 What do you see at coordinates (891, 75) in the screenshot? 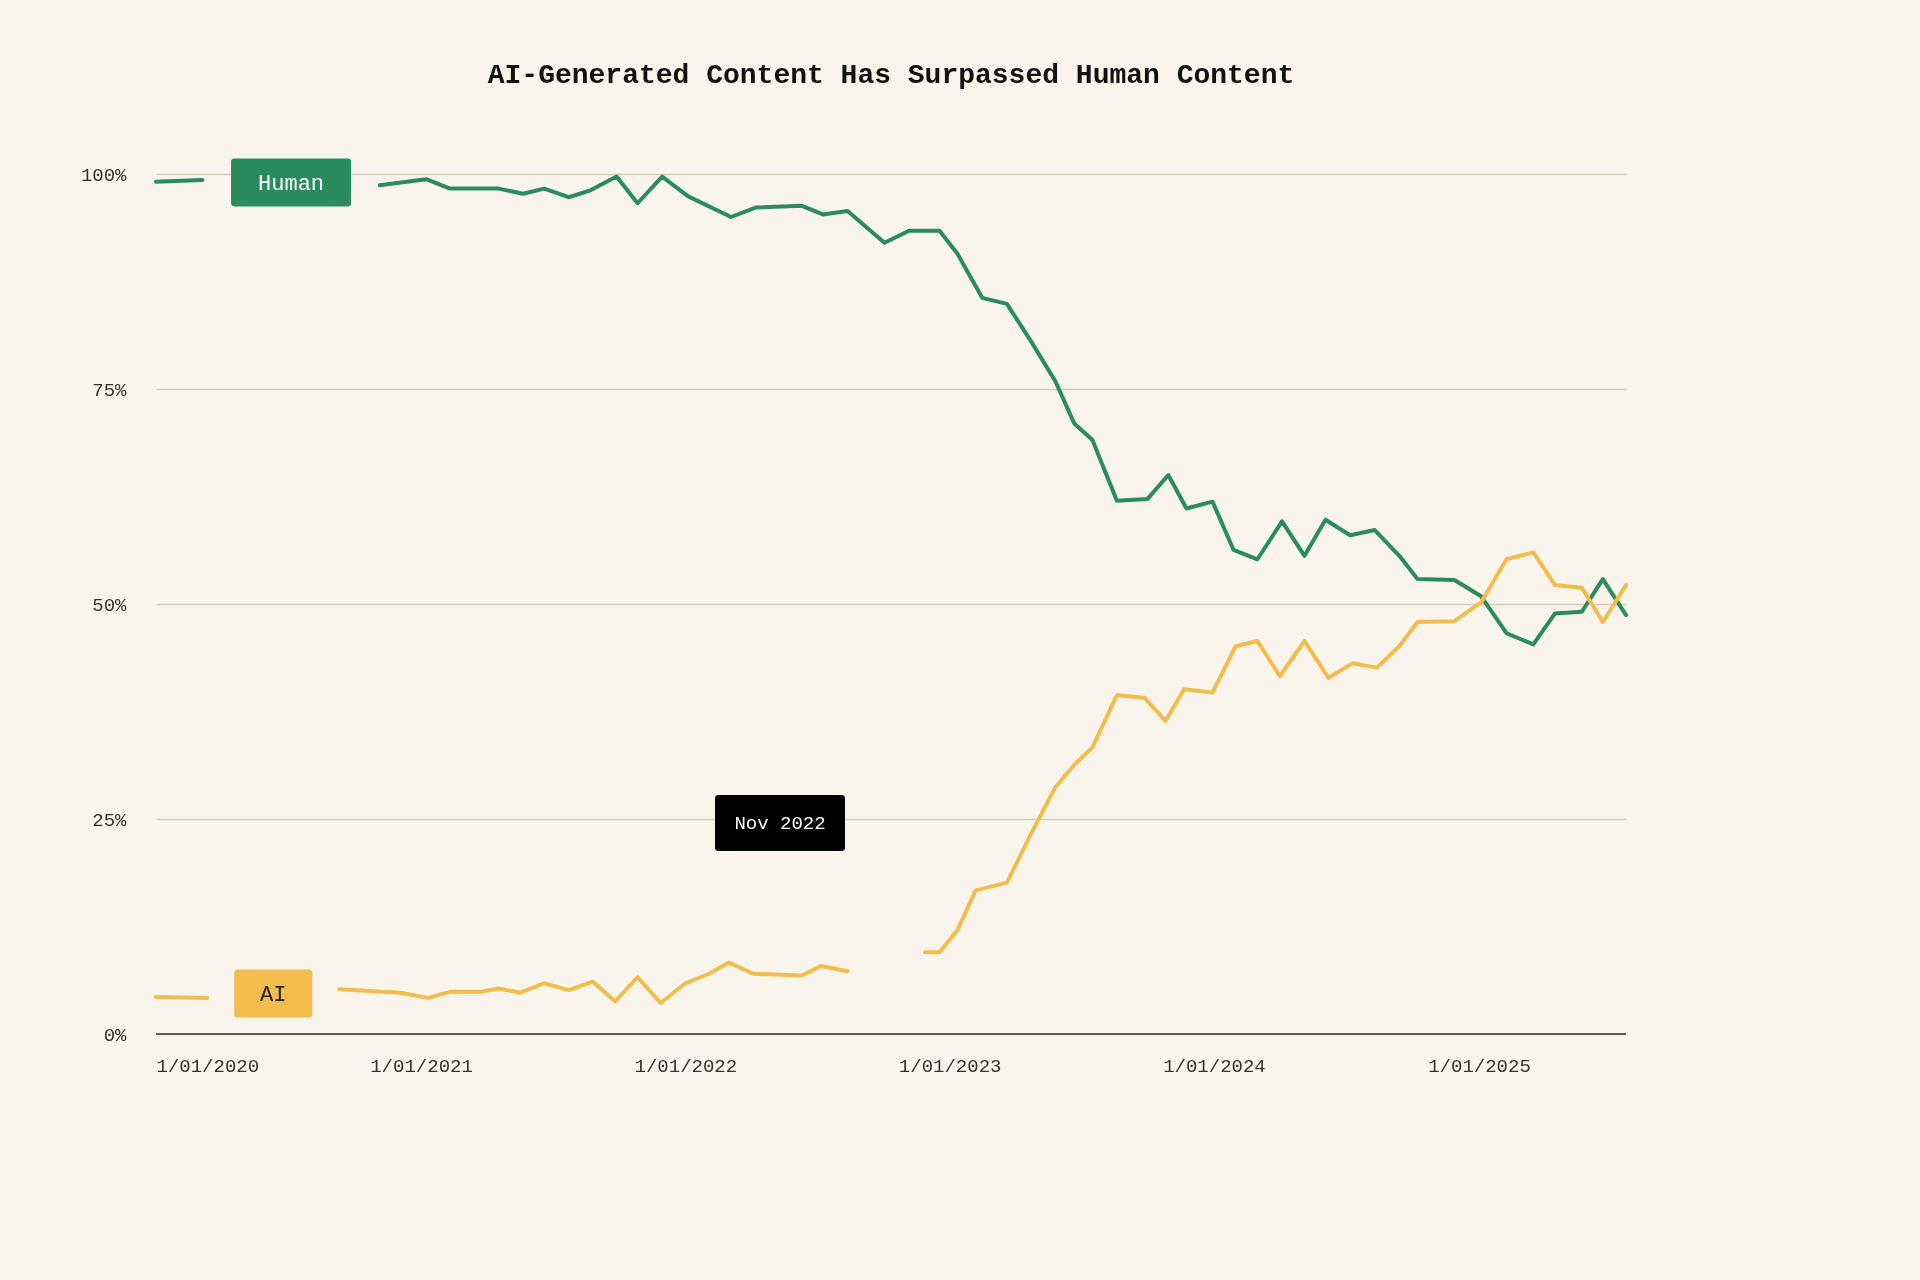
I see `chart-title: AI-Generated Content Has Surpassed Human Content` at bounding box center [891, 75].